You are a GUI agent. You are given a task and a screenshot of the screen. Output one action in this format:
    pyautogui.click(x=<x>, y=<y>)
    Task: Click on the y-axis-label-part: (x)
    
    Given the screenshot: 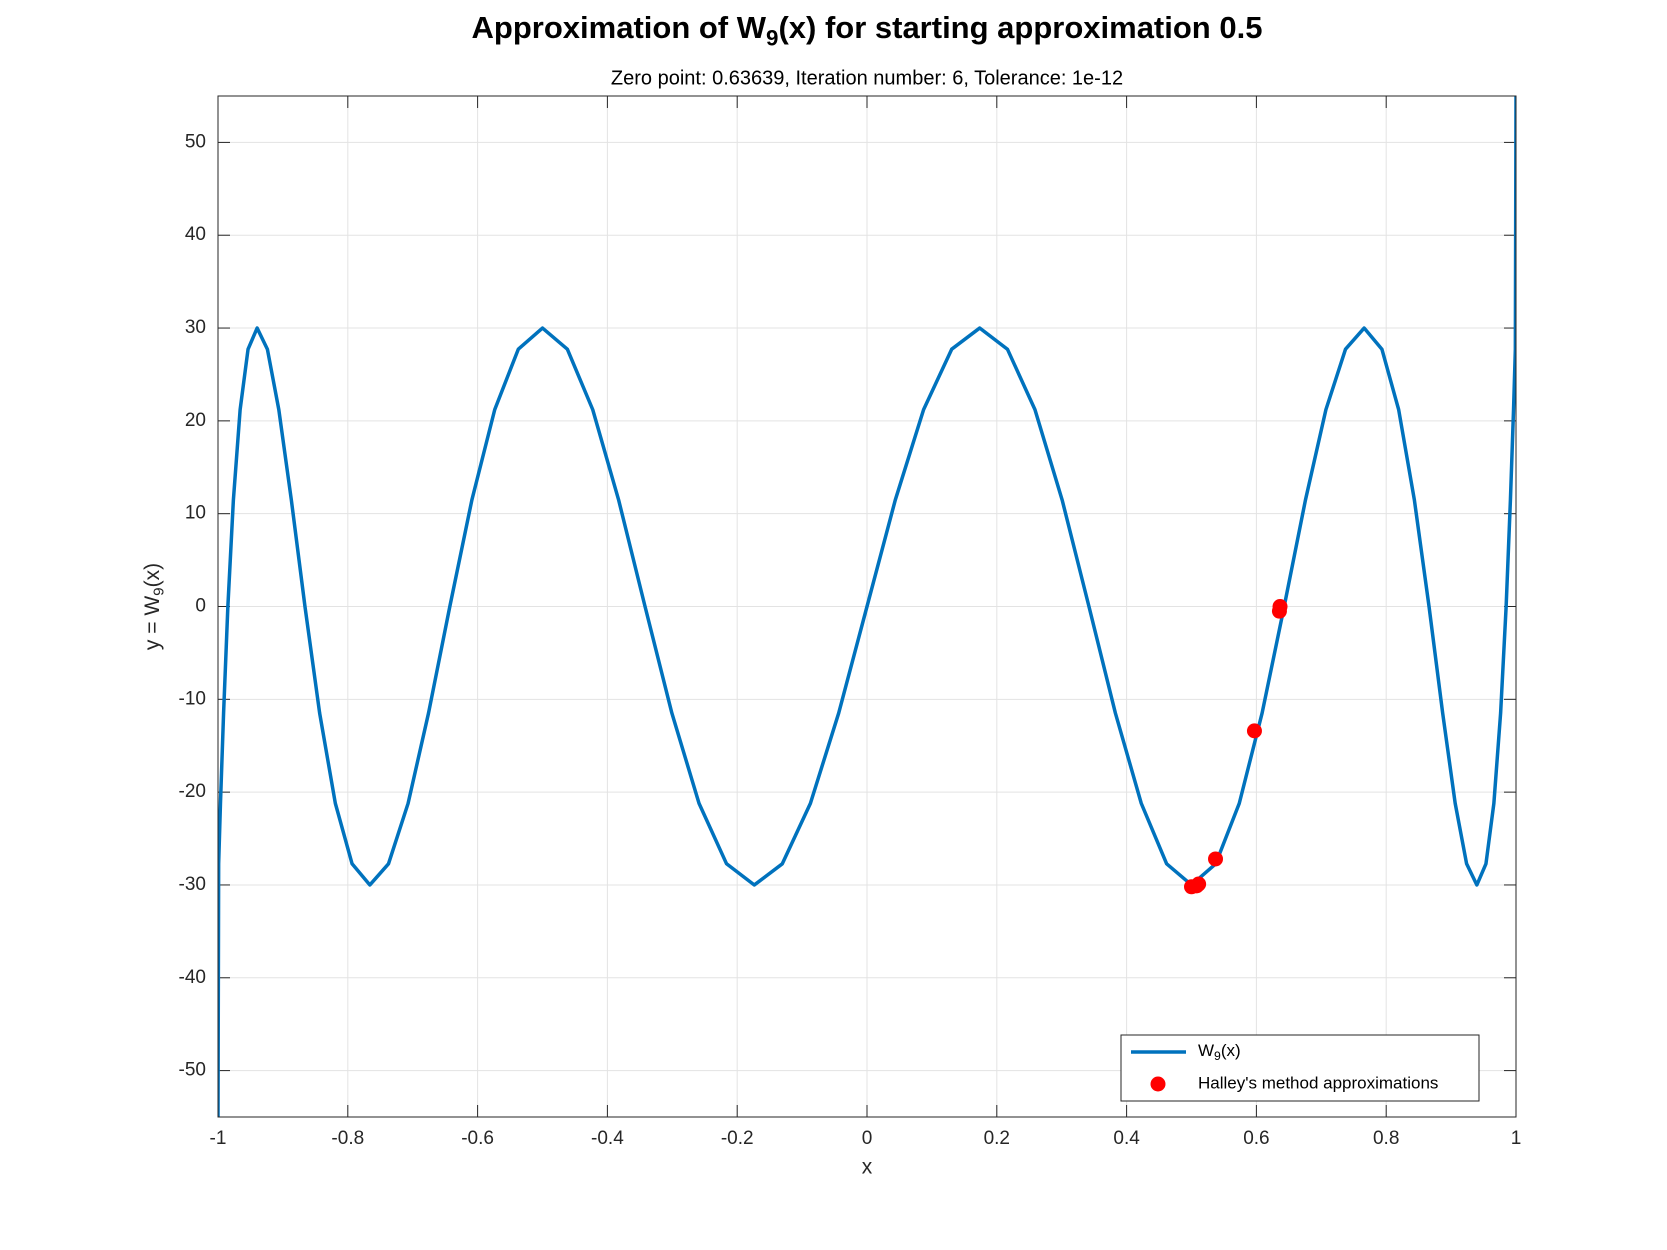 What is the action you would take?
    pyautogui.click(x=152, y=575)
    